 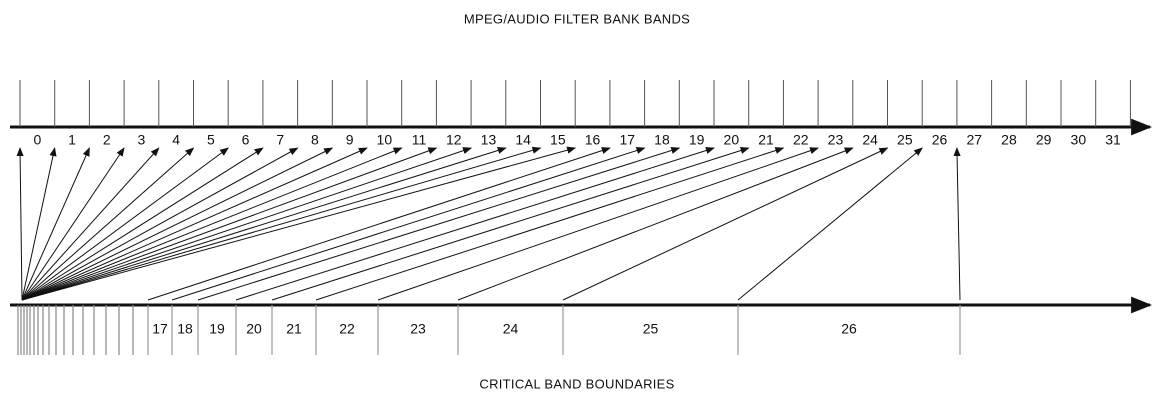 I want to click on band-label: 4, so click(x=176, y=140).